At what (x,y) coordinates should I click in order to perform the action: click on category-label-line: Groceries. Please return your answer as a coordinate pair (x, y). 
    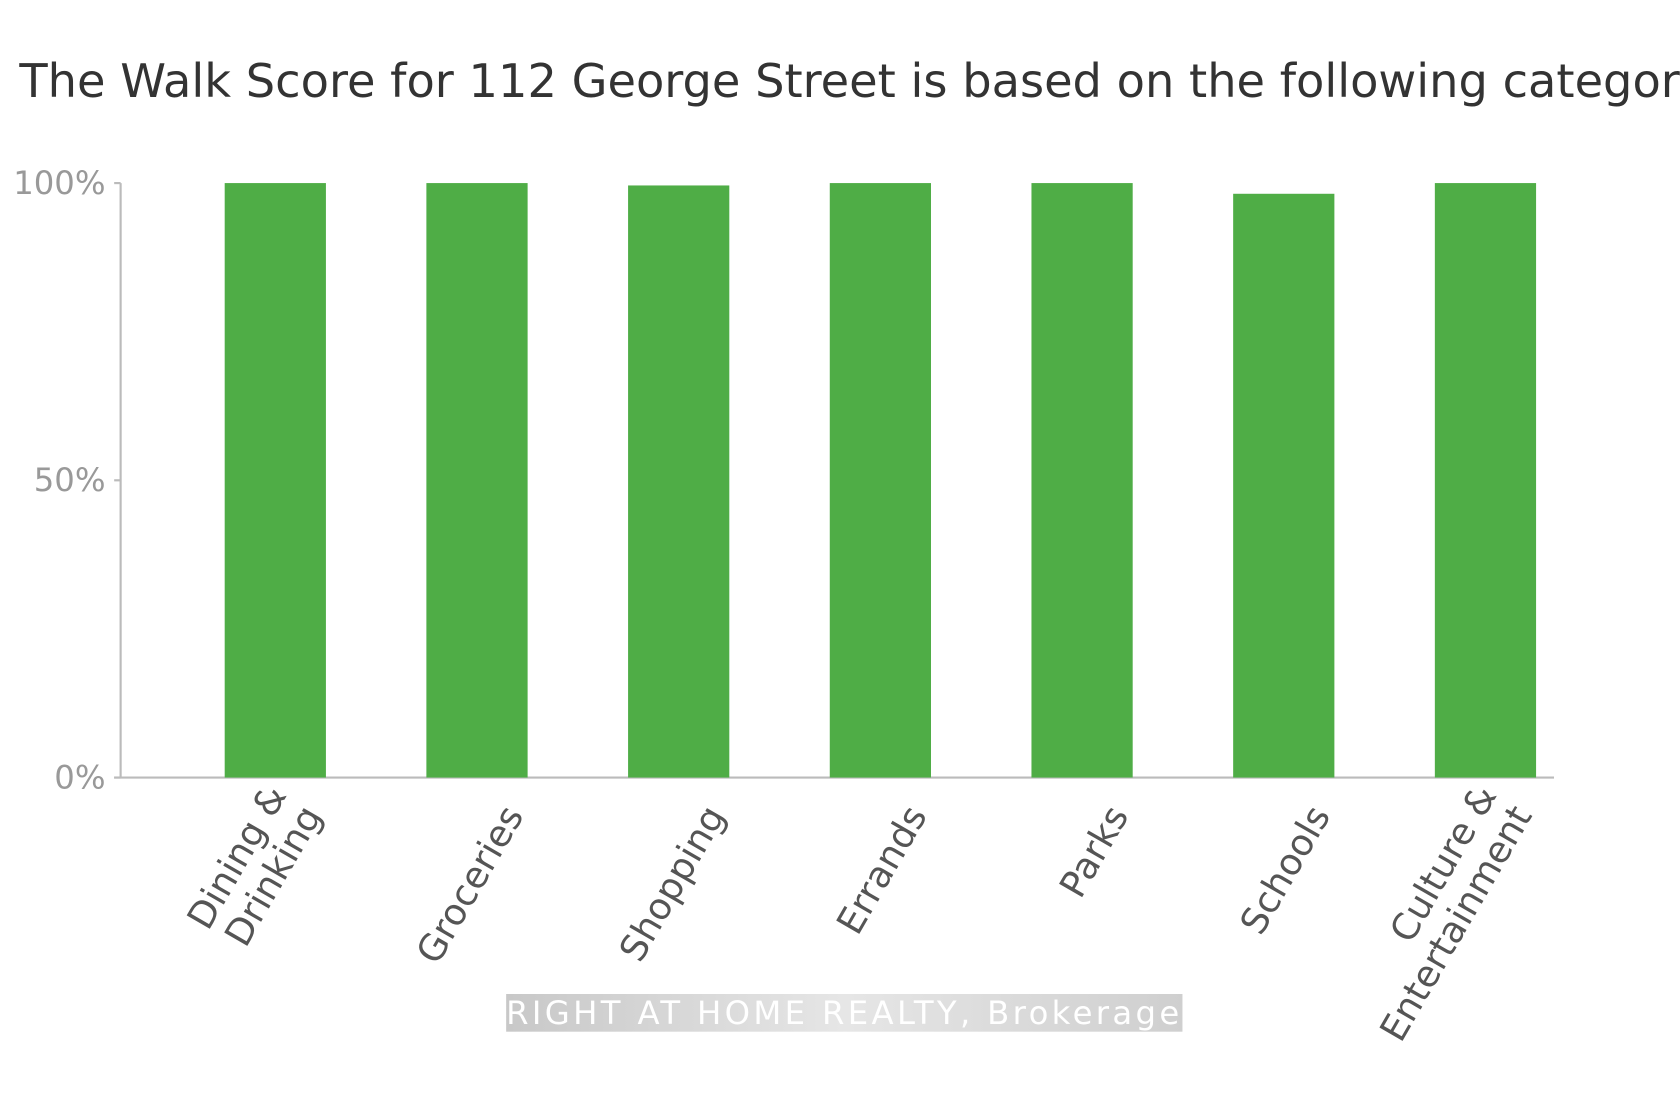
    Looking at the image, I should click on (470, 884).